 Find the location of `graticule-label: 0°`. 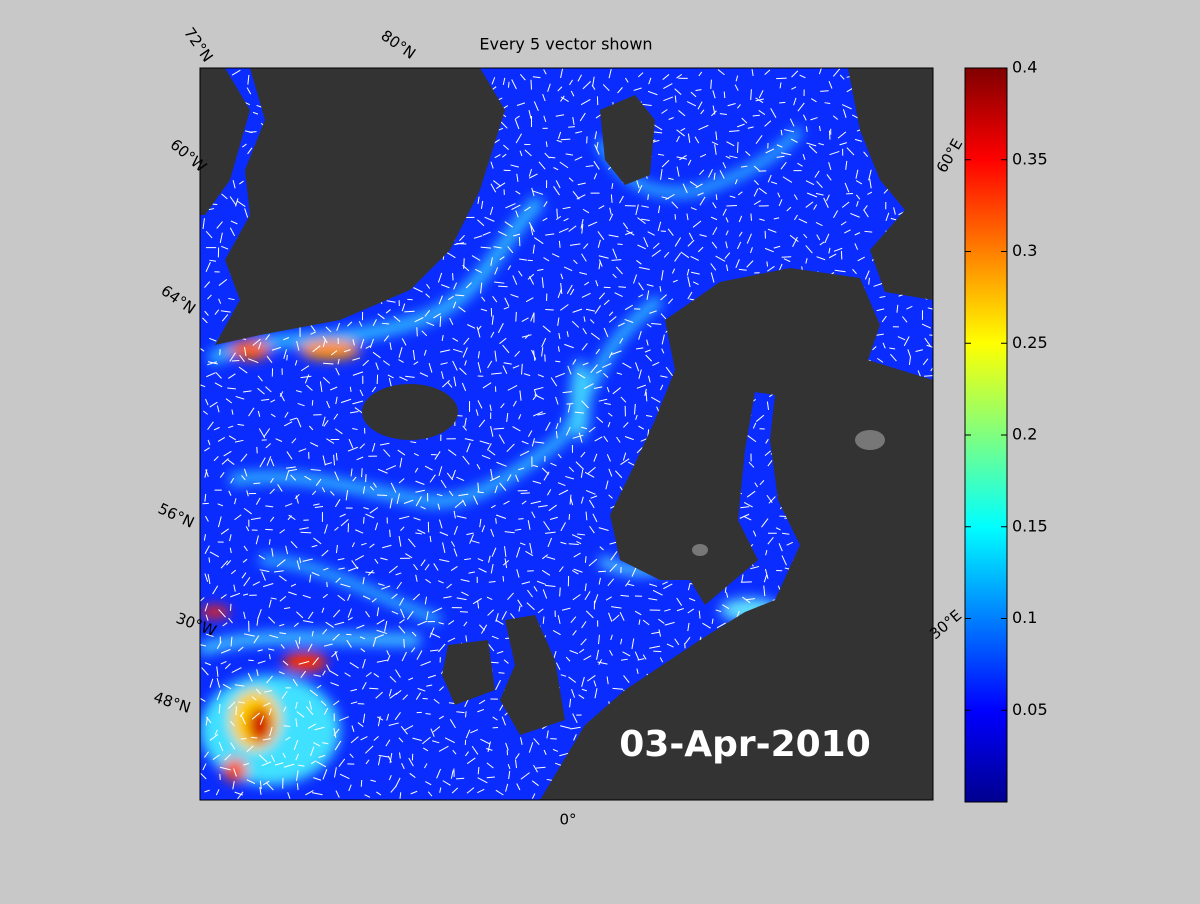

graticule-label: 0° is located at coordinates (567, 820).